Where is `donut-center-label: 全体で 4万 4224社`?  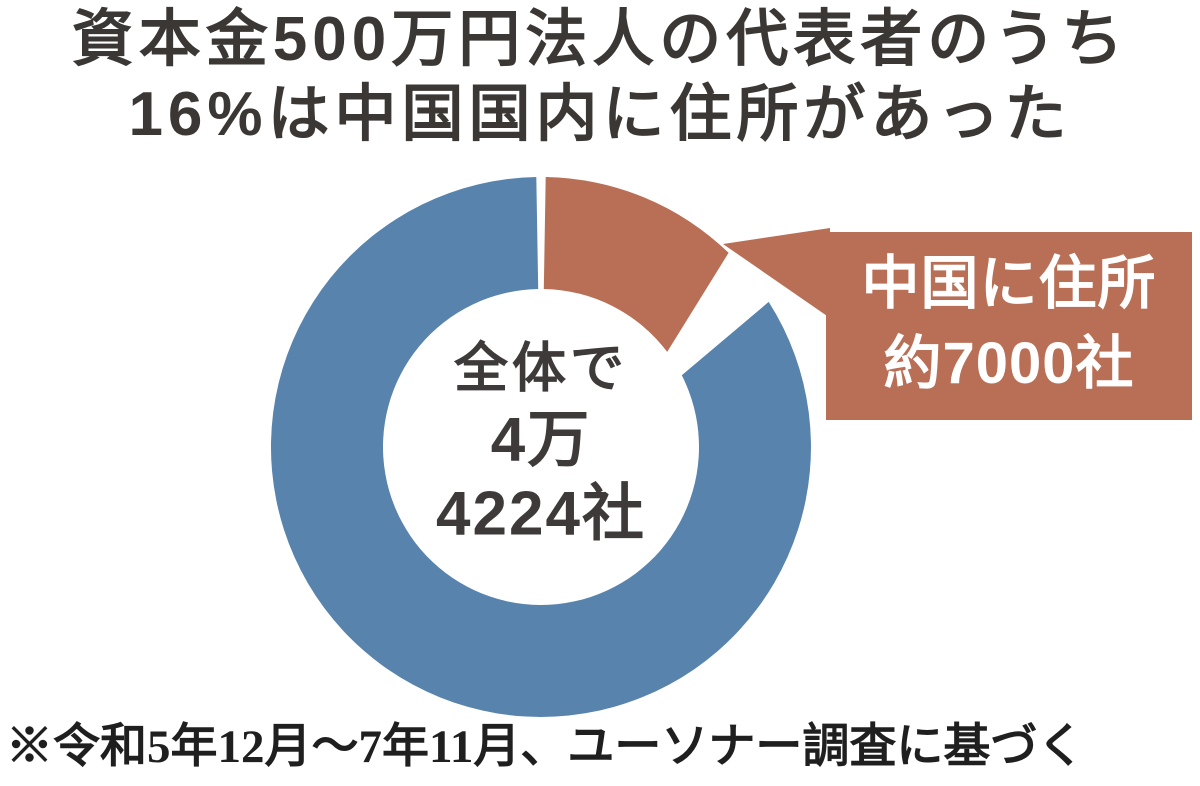 donut-center-label: 全体で 4万 4224社 is located at coordinates (541, 443).